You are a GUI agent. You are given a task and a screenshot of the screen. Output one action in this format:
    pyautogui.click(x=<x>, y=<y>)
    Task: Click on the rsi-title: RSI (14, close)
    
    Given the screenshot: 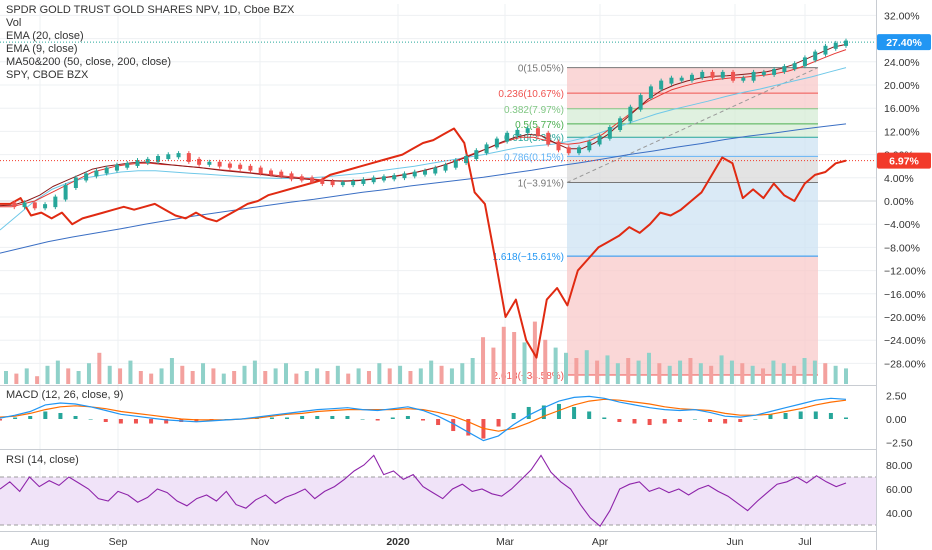 What is the action you would take?
    pyautogui.click(x=42, y=460)
    